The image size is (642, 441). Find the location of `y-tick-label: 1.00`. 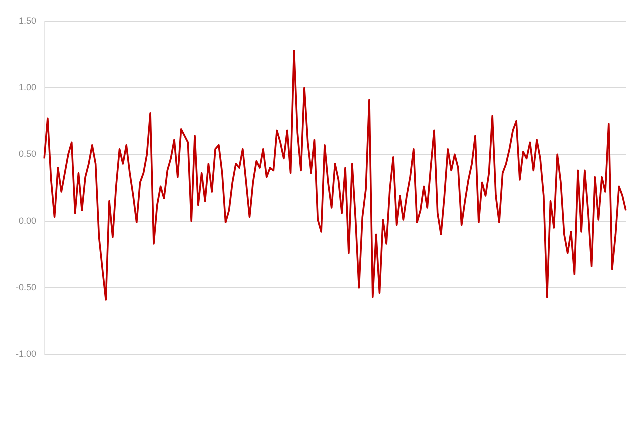

y-tick-label: 1.00 is located at coordinates (27, 87).